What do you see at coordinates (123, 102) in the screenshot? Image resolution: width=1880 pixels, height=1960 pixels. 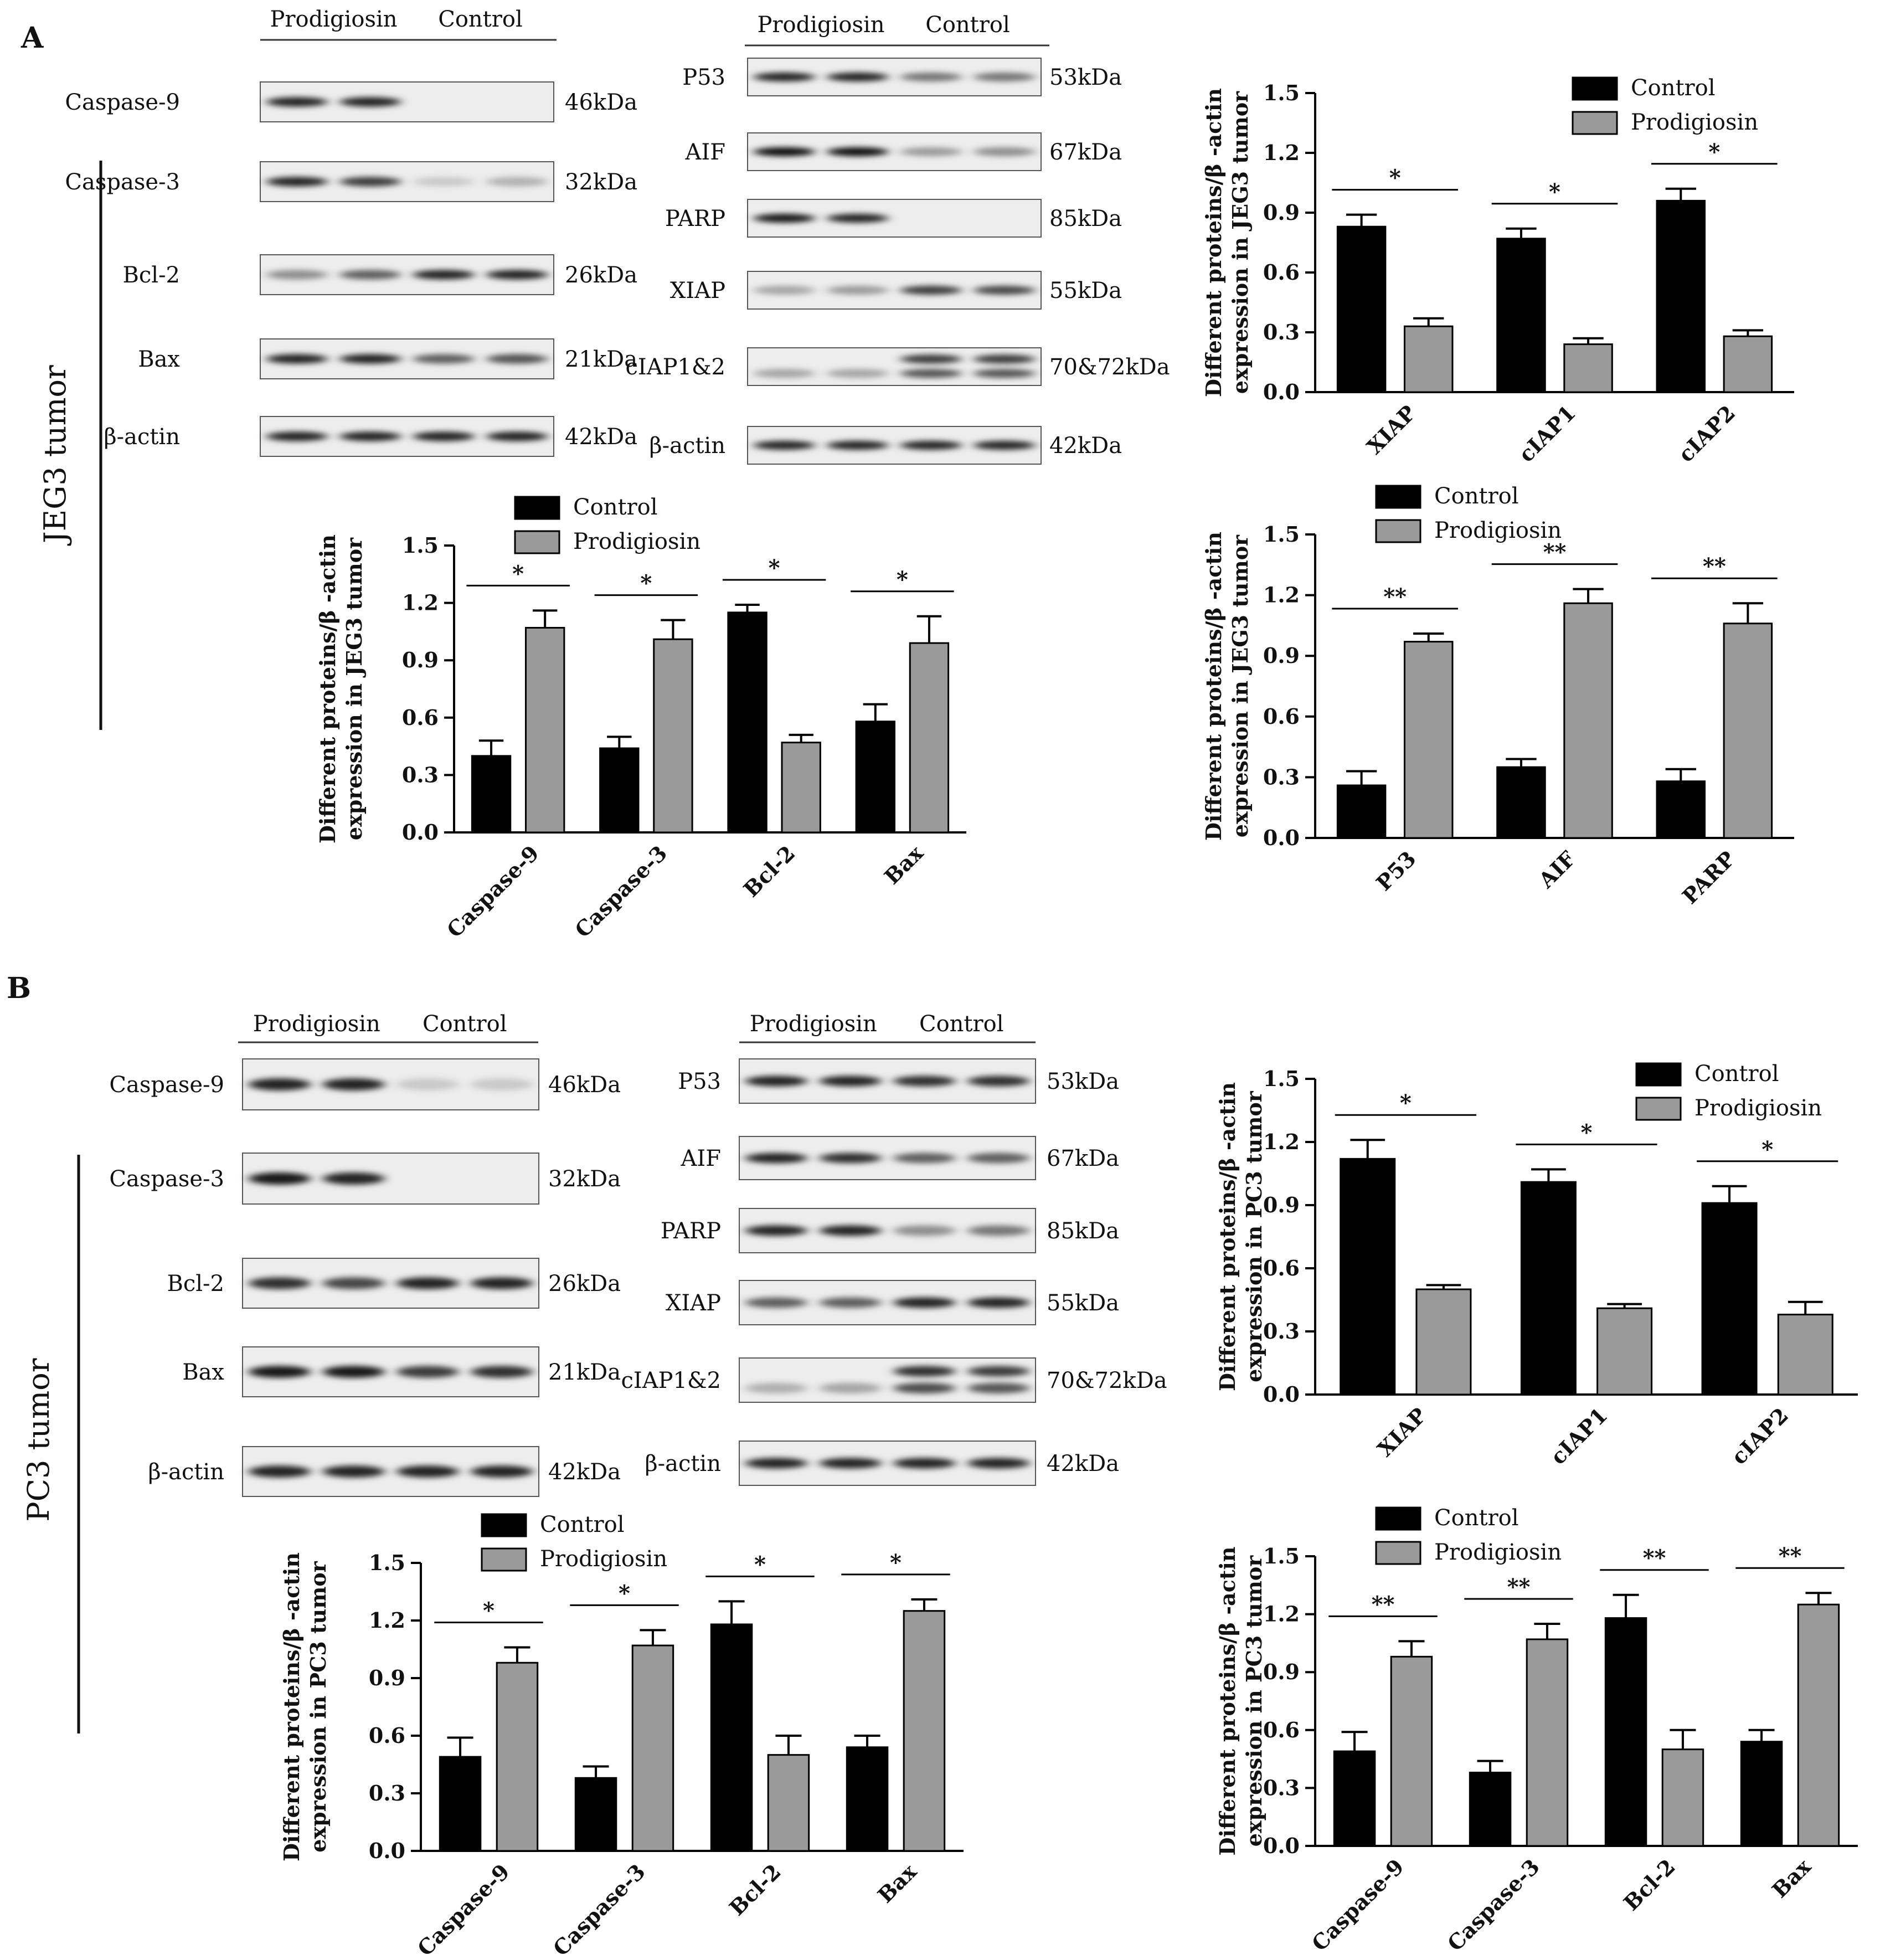 I see `blot-protein-label: Caspase-9` at bounding box center [123, 102].